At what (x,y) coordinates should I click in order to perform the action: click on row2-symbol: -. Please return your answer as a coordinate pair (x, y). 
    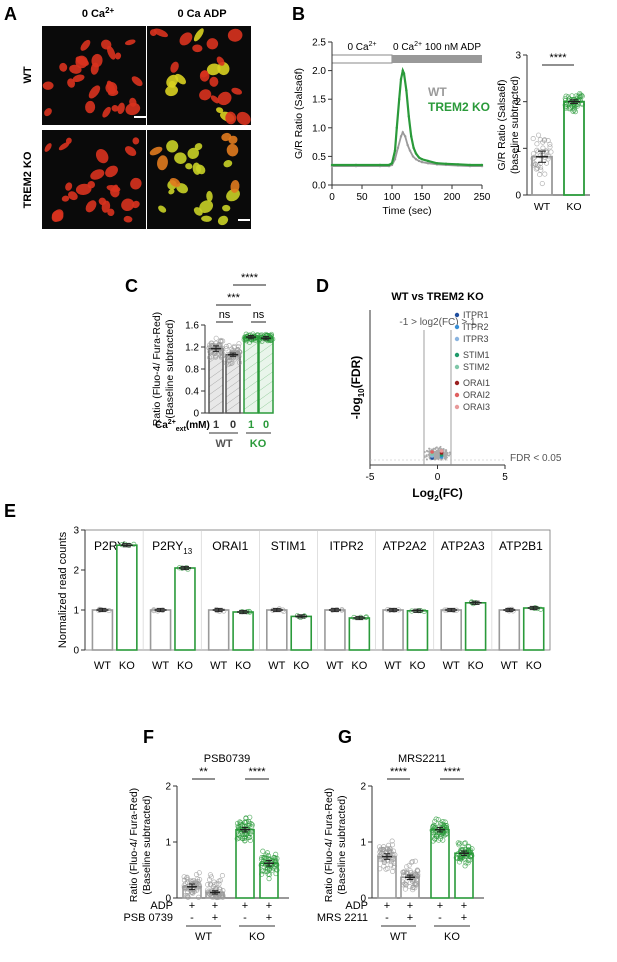
    Looking at the image, I should click on (245, 918).